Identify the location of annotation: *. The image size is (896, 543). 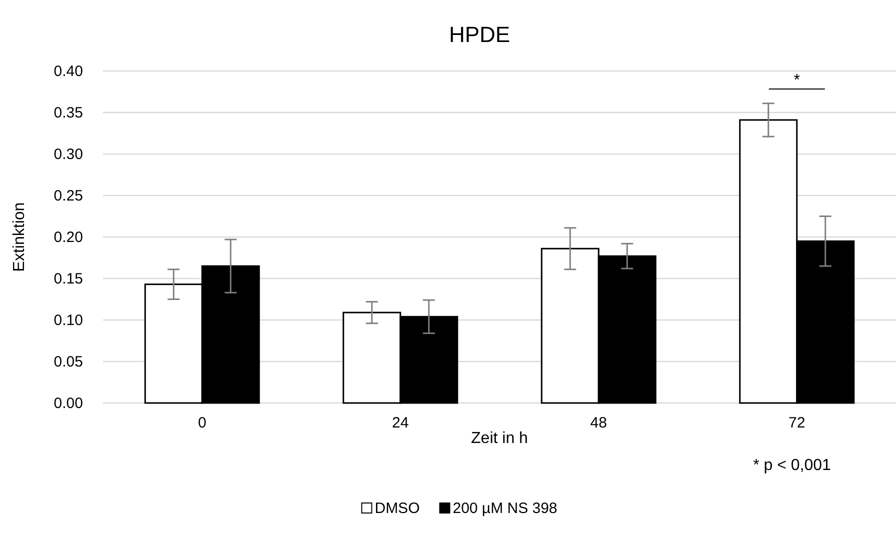
(797, 80).